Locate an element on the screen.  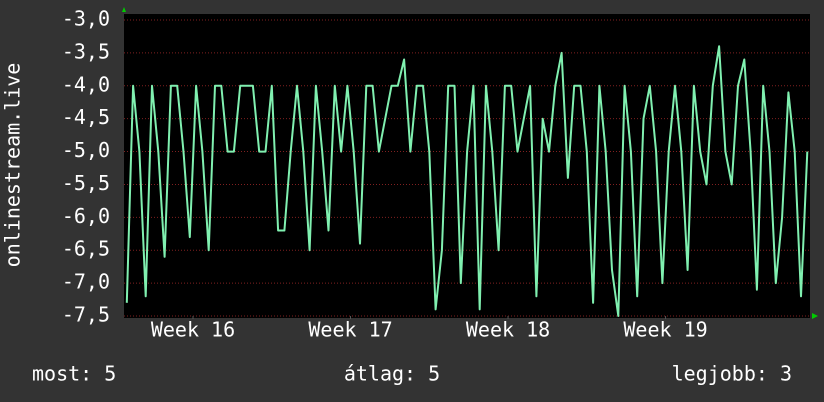
y-tick-label: -5,5 is located at coordinates (86, 183).